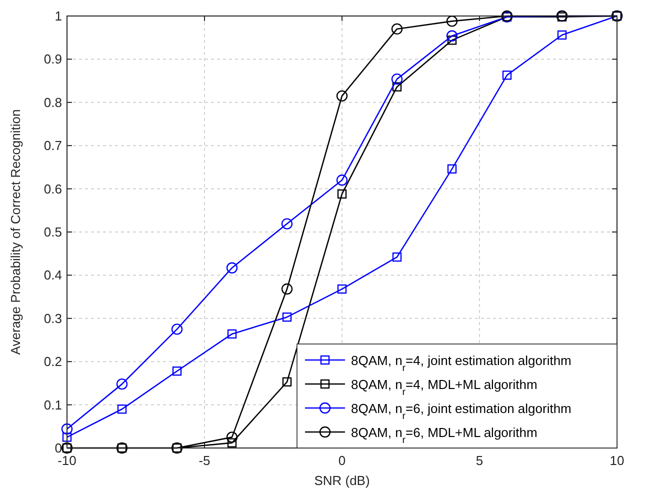 The image size is (646, 495). I want to click on y-tick-label: 0.9, so click(53, 59).